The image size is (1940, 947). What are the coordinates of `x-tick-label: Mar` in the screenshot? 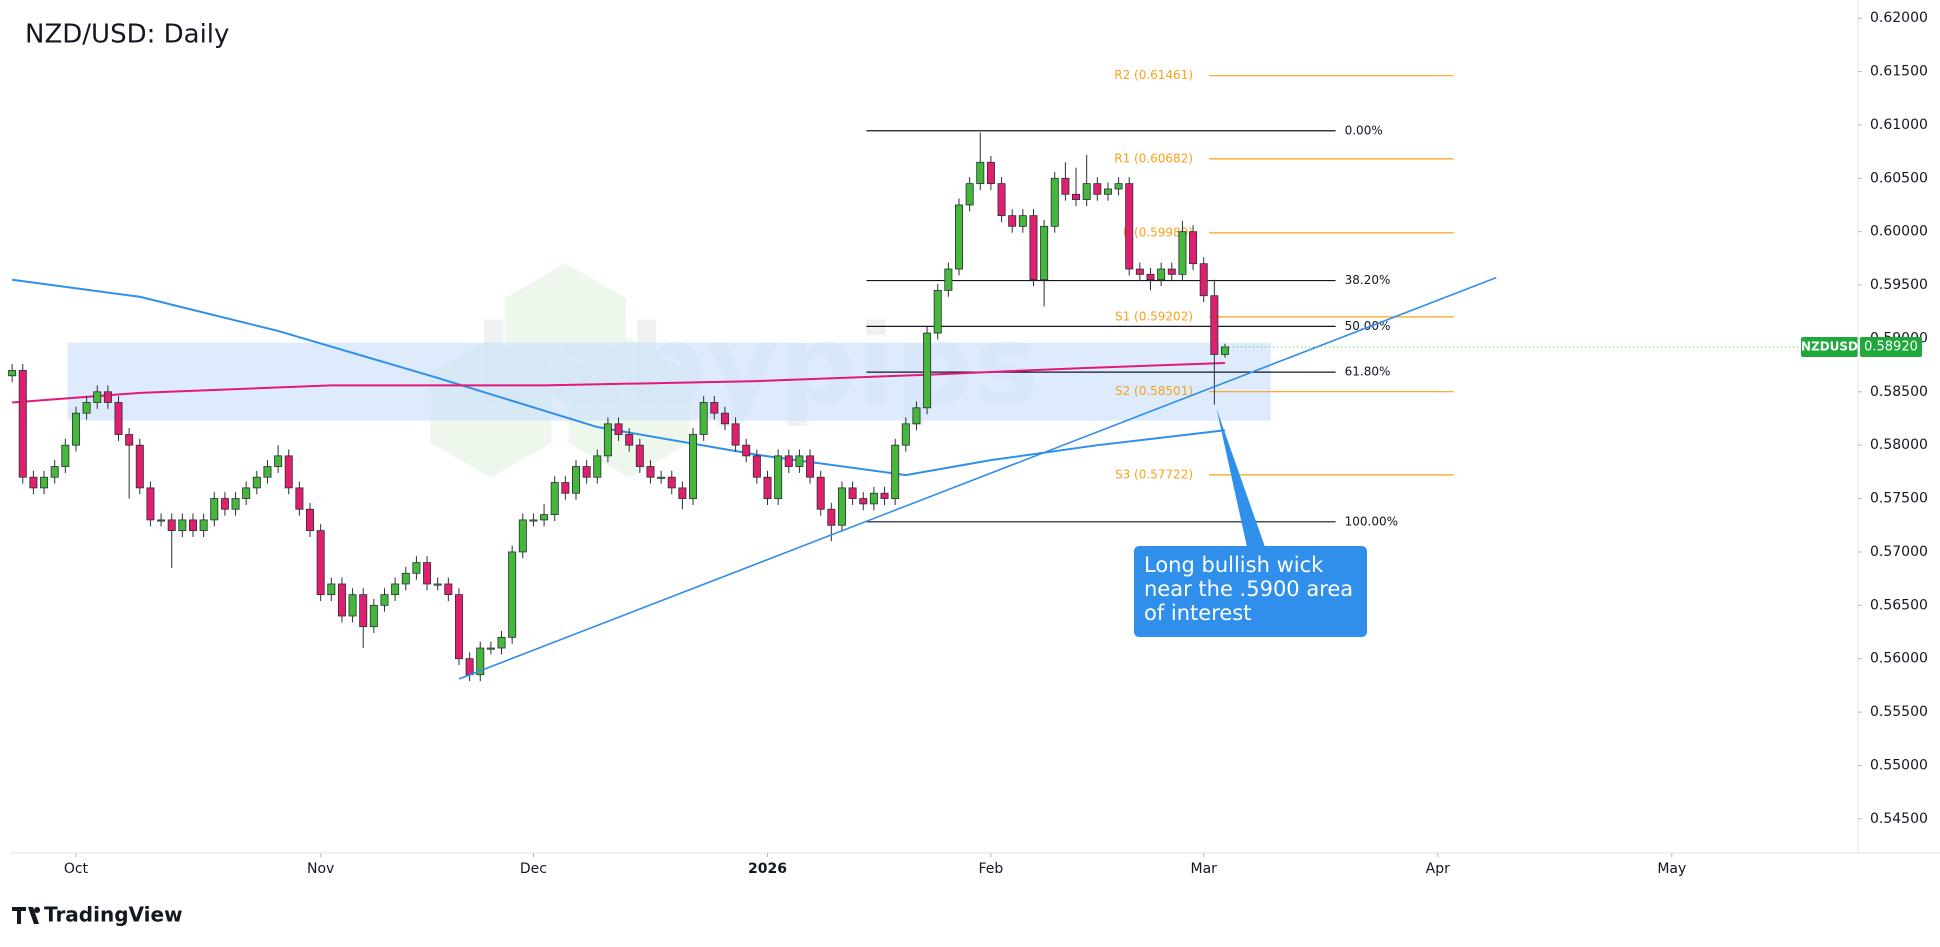 It's located at (1203, 869).